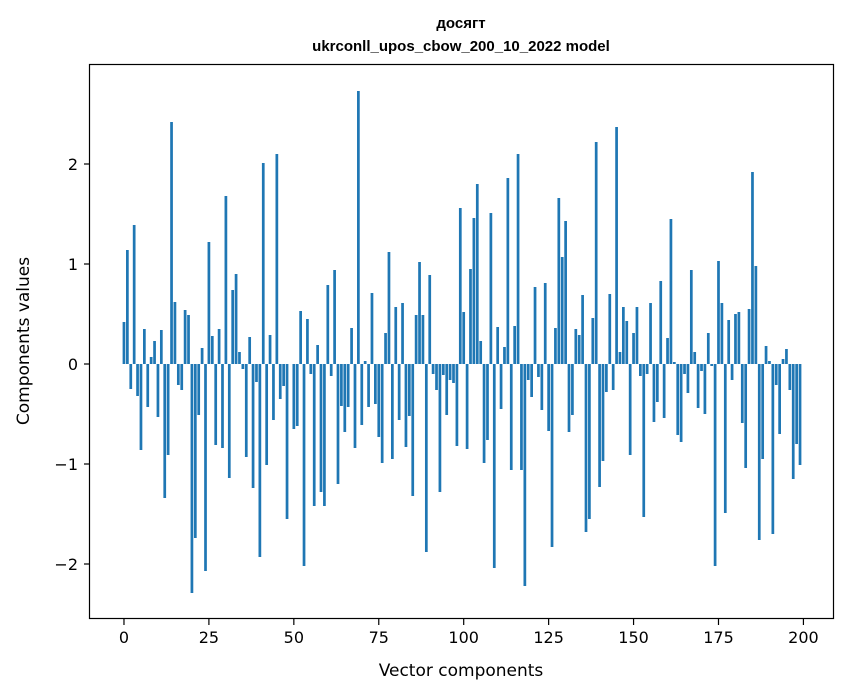 The width and height of the screenshot is (847, 696). What do you see at coordinates (469, 633) in the screenshot?
I see `x-axis-ticks: 0 25 50 75 100 125 150 175 200` at bounding box center [469, 633].